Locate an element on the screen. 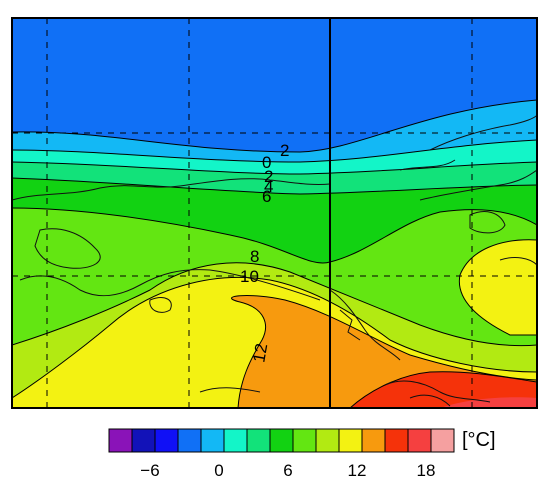 The image size is (551, 484). colorbar is located at coordinates (281, 440).